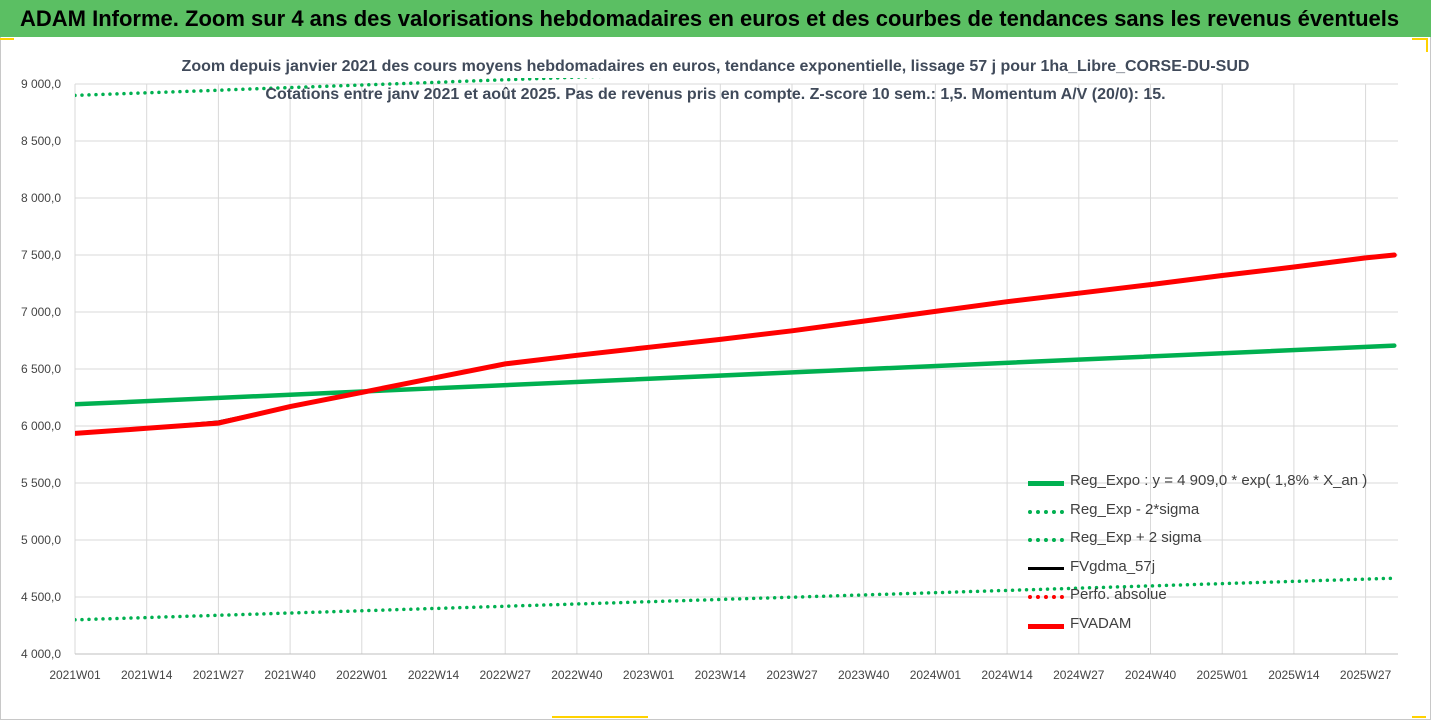 The image size is (1431, 720). Describe the element at coordinates (1113, 566) in the screenshot. I see `legend-label: FVgdma_57j` at that location.